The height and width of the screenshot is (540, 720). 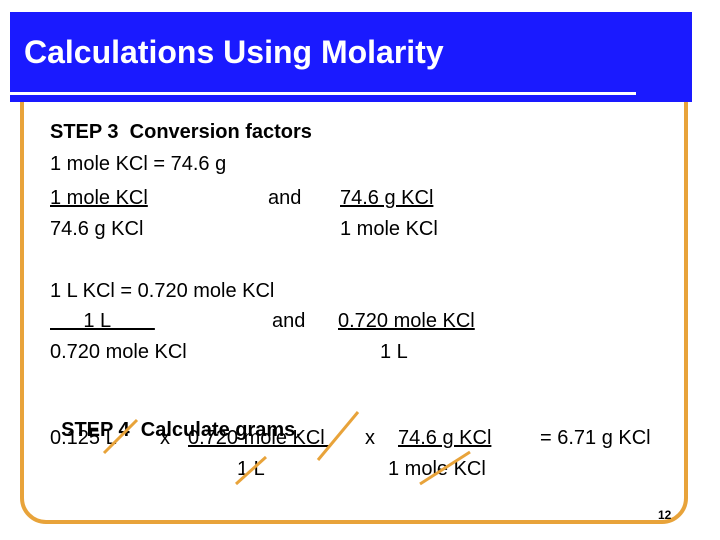 I want to click on factor4-numerator: 0.720 mole KCl, so click(x=406, y=321).